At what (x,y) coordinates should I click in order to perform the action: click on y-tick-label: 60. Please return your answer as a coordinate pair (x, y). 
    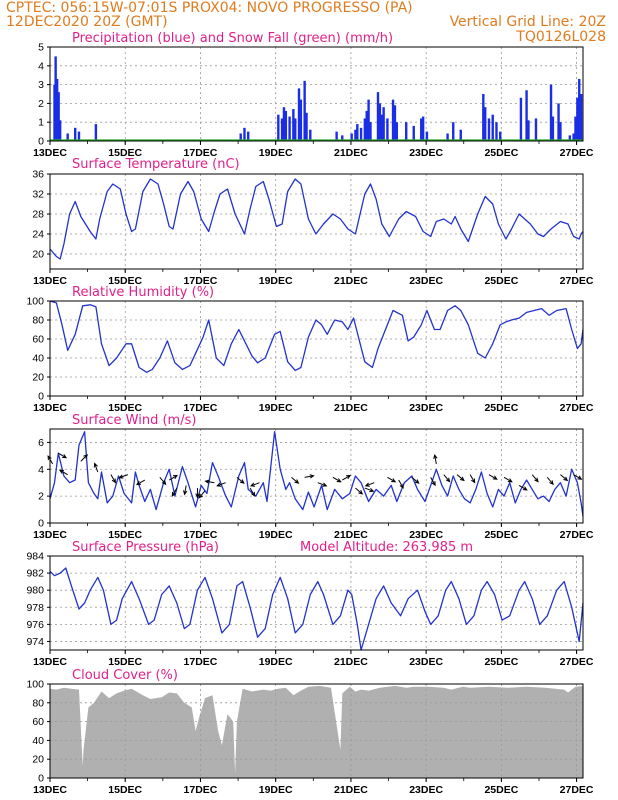
    Looking at the image, I should click on (38, 340).